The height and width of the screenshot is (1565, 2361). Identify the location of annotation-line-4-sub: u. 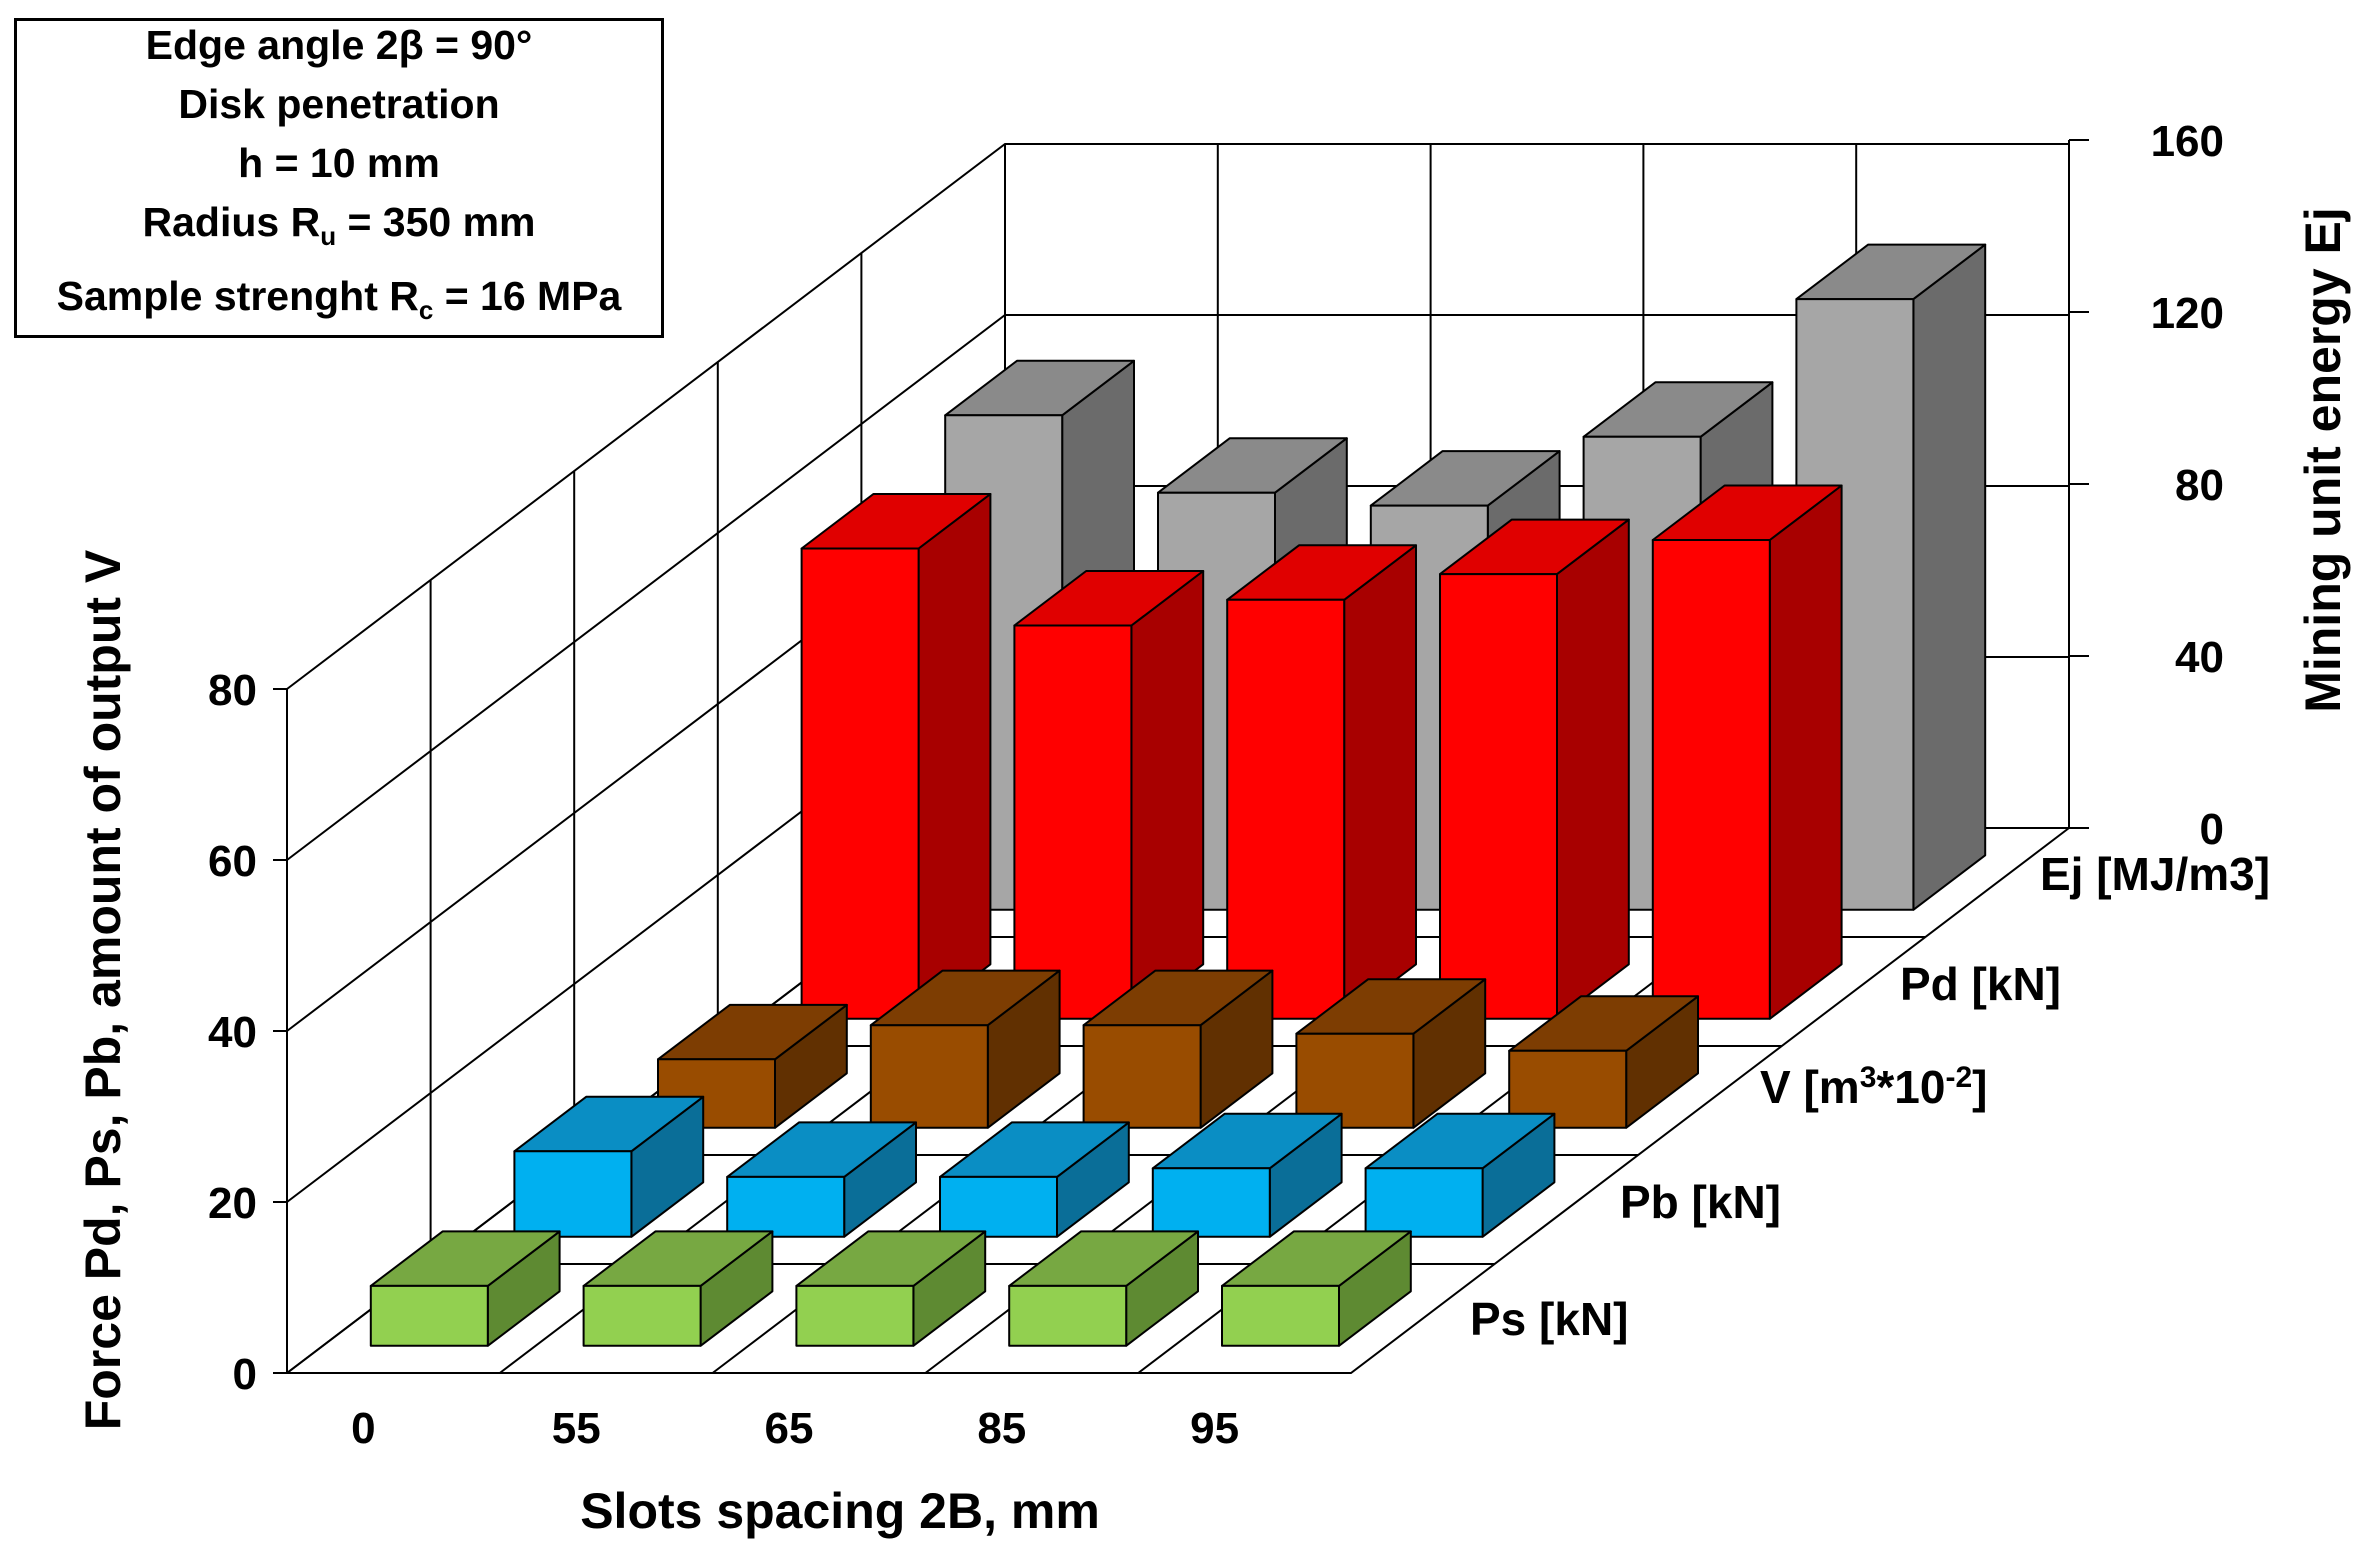
(328, 236).